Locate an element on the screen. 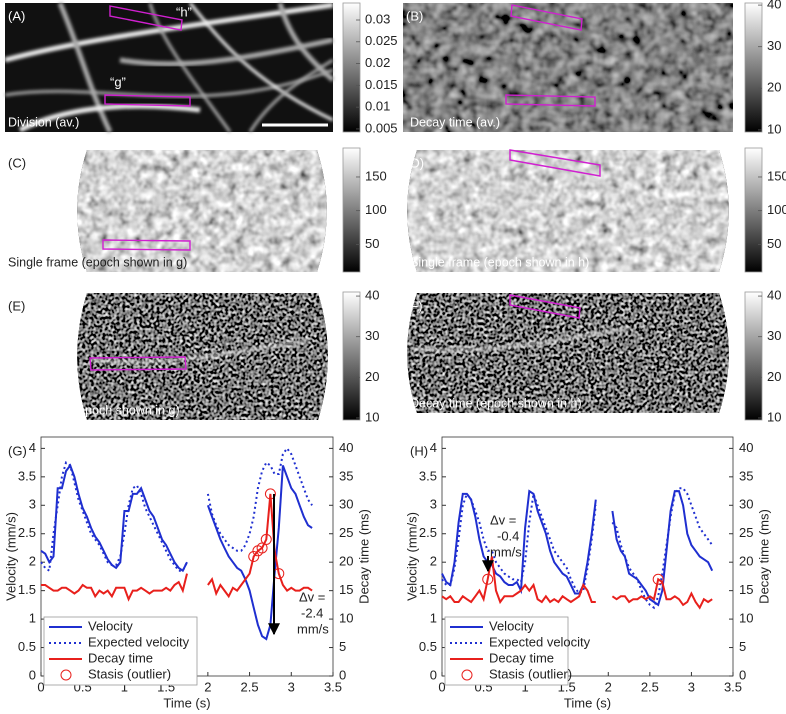 Image resolution: width=786 pixels, height=714 pixels. panel-letter: (D) is located at coordinates (415, 162).